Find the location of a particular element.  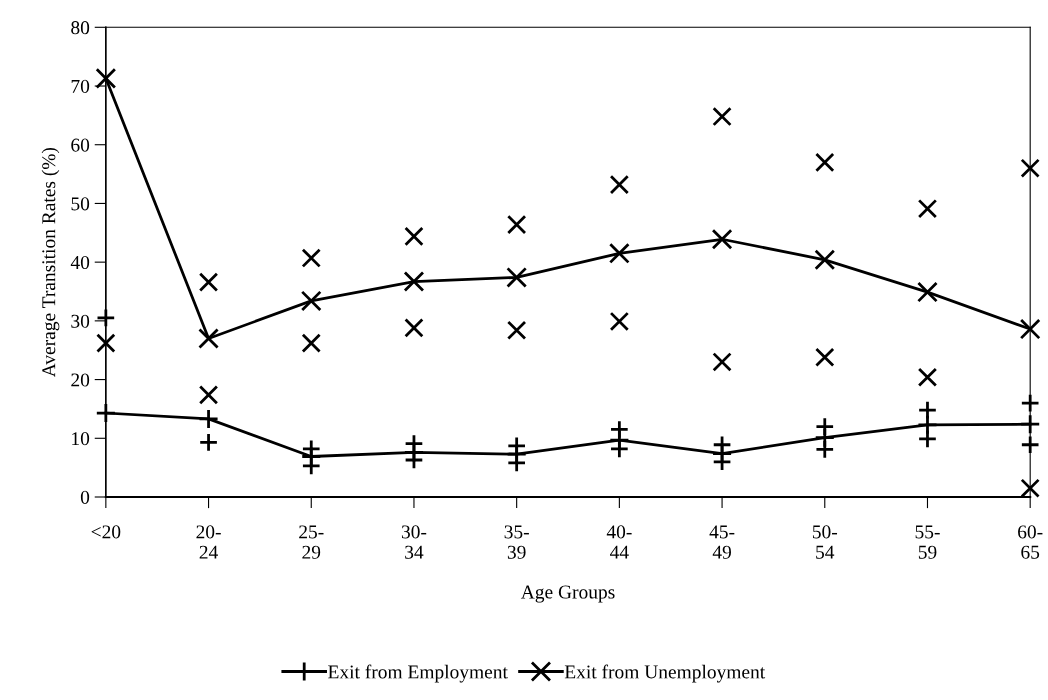

x-axis-title: Age Groups is located at coordinates (567, 594).